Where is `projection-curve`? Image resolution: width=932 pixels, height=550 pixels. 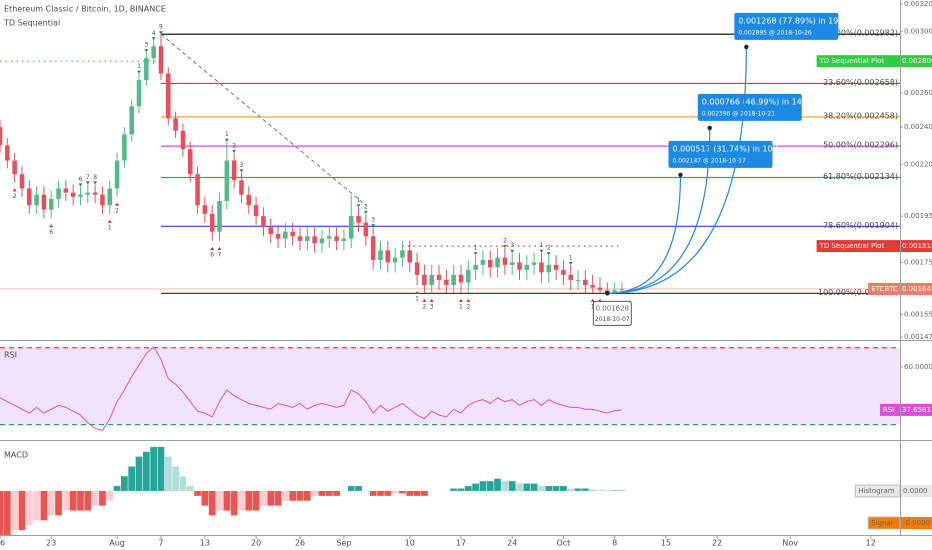 projection-curve is located at coordinates (677, 170).